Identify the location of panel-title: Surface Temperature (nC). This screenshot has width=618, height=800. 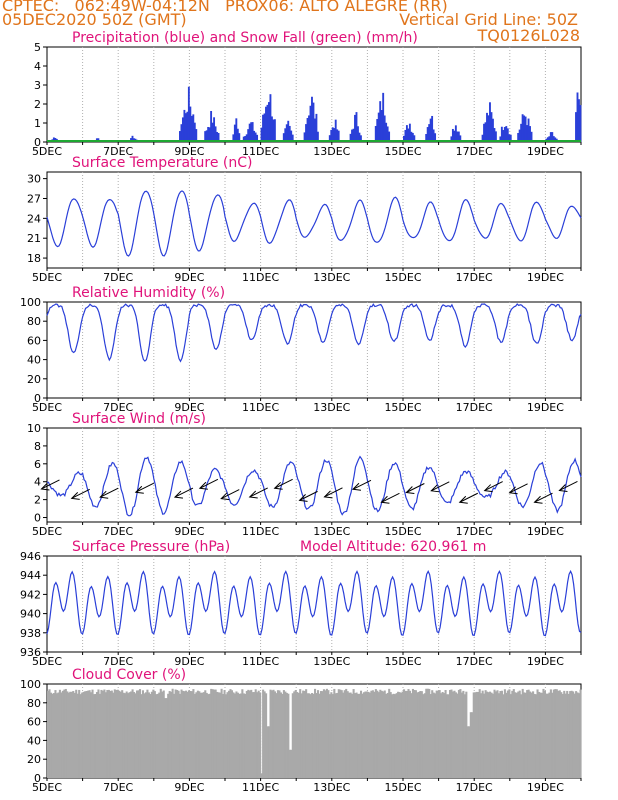
(162, 163).